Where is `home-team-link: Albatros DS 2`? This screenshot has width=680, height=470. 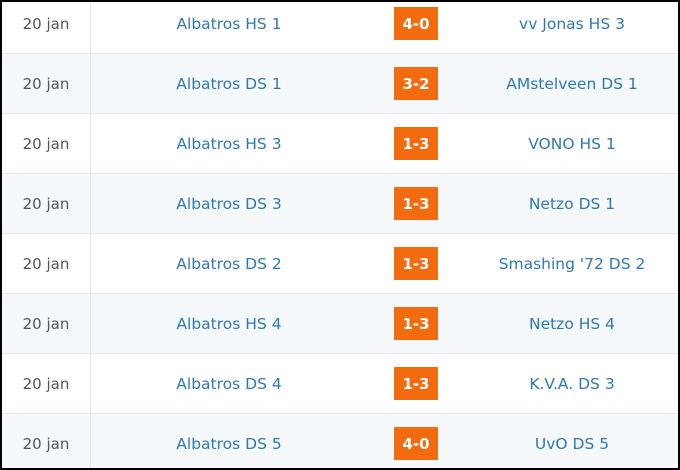
home-team-link: Albatros DS 2 is located at coordinates (229, 263).